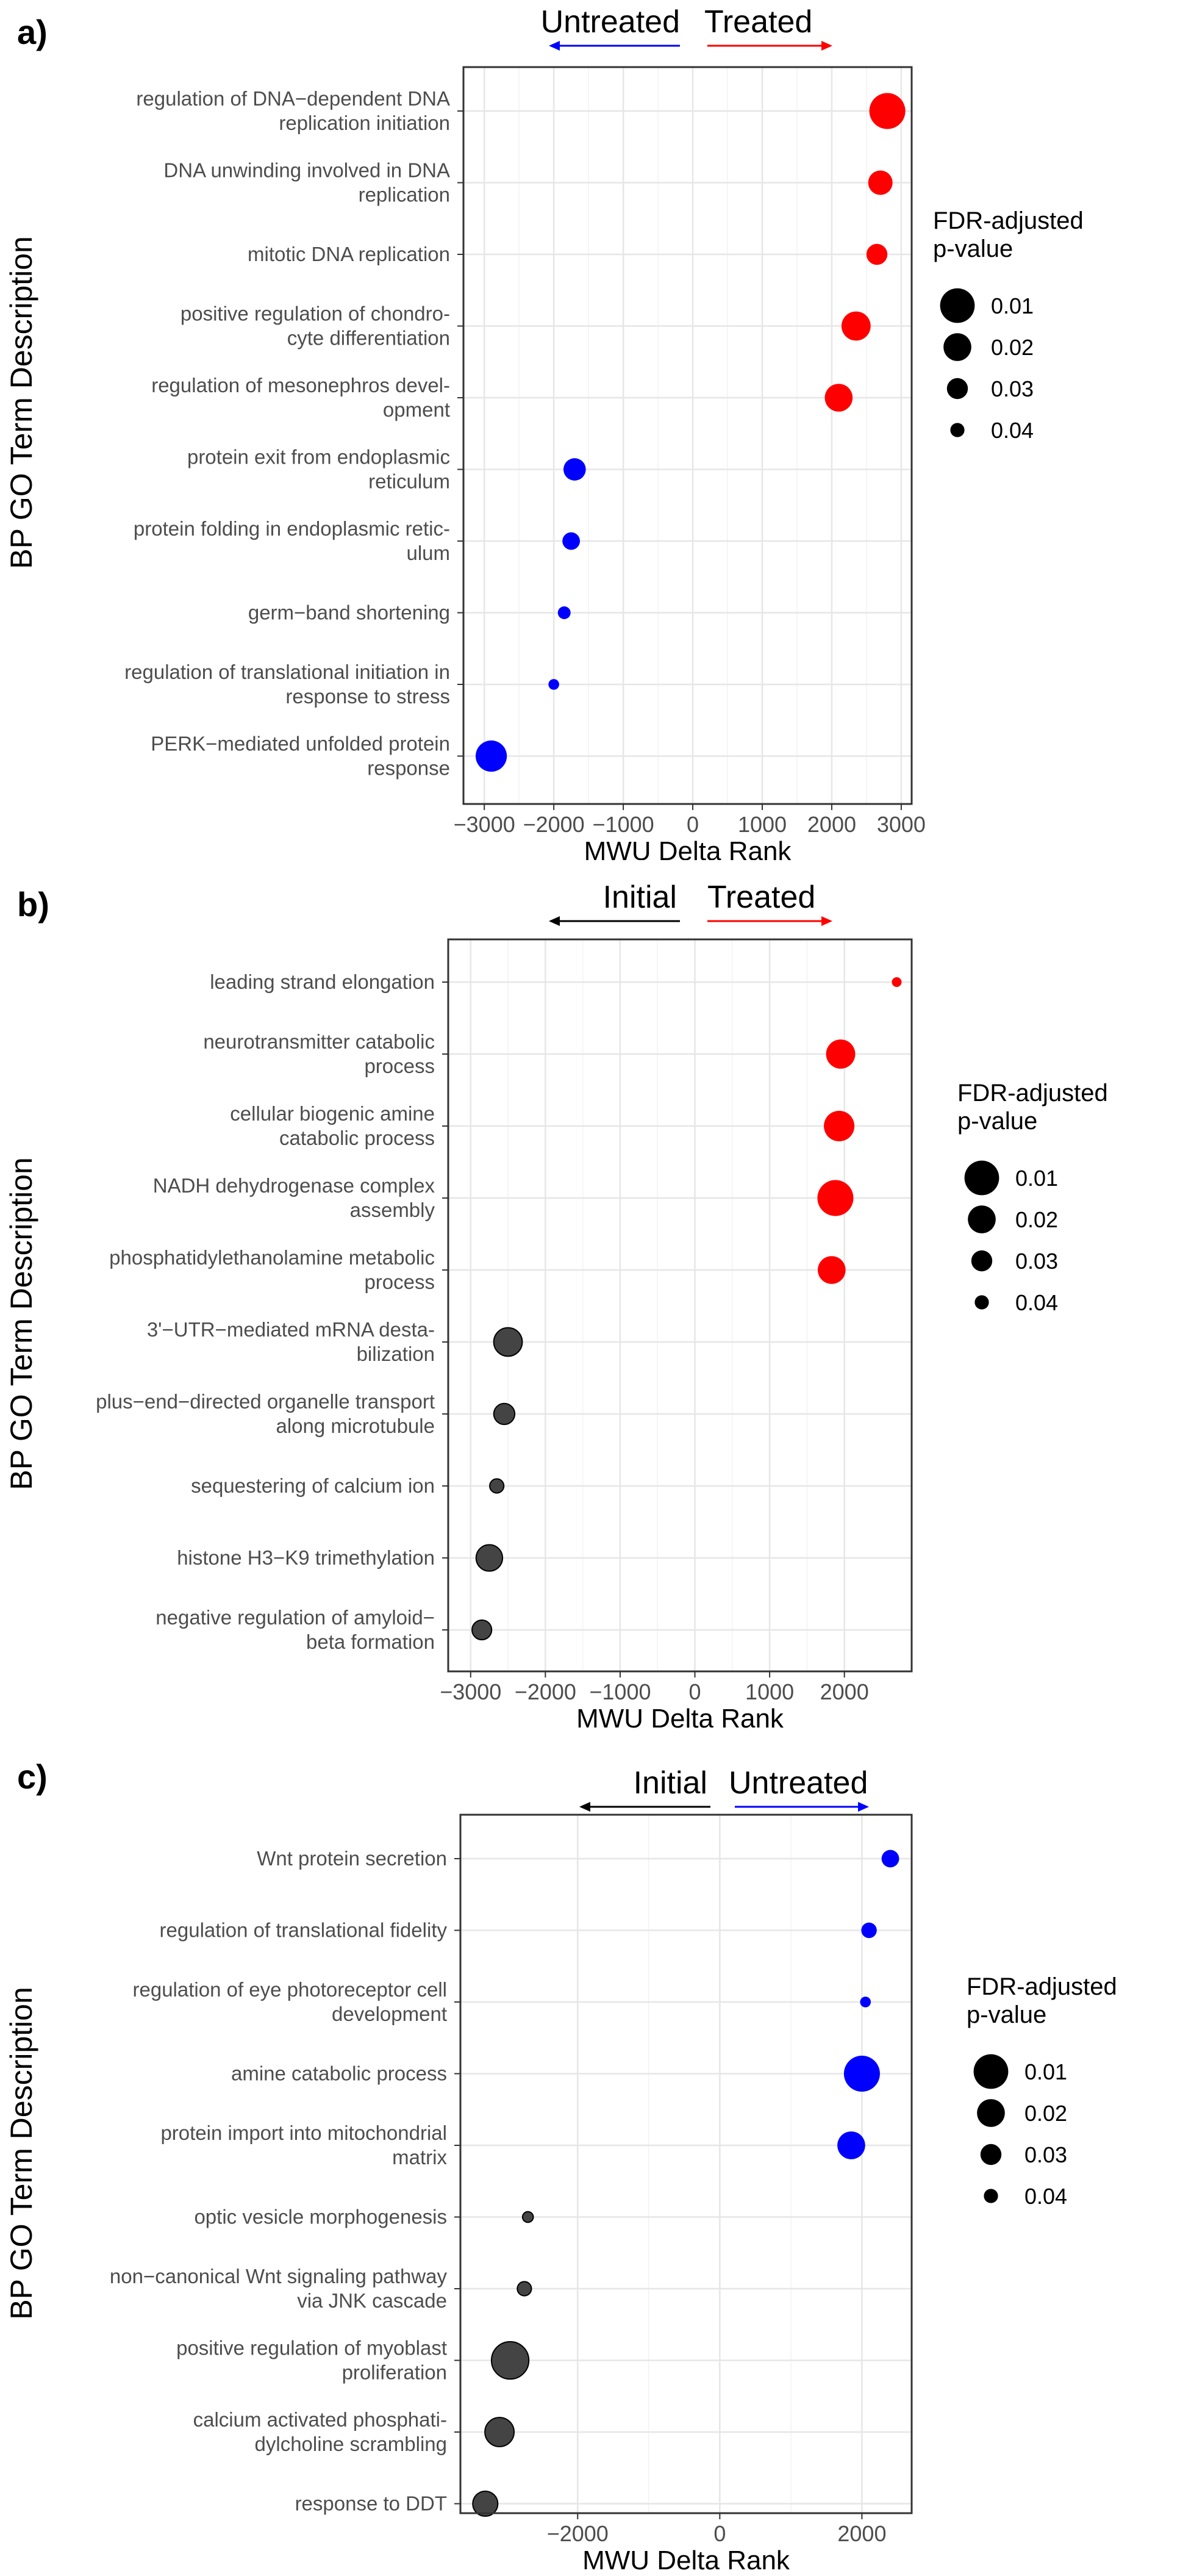 This screenshot has width=1194, height=2576. I want to click on term-label: NADH dehydrogenase complex, so click(294, 1186).